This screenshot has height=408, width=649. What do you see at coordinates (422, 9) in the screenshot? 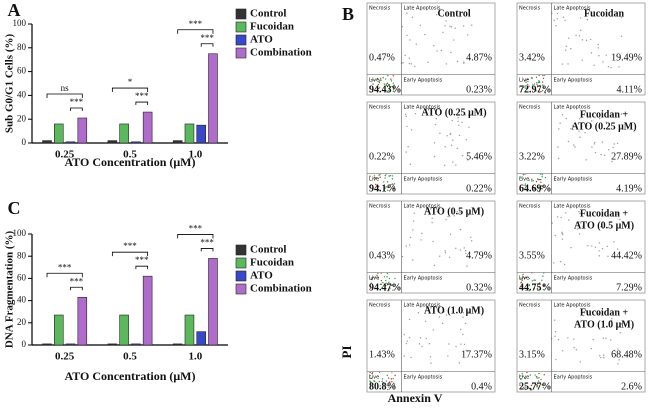
I see `quadrant-name: Late Apoptosis` at bounding box center [422, 9].